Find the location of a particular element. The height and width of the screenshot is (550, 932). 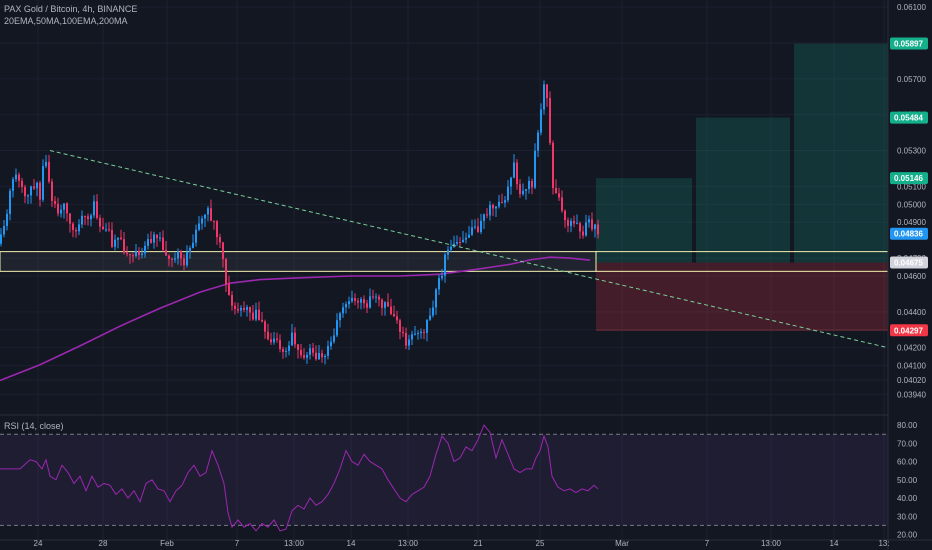

price-tag-target is located at coordinates (909, 178).